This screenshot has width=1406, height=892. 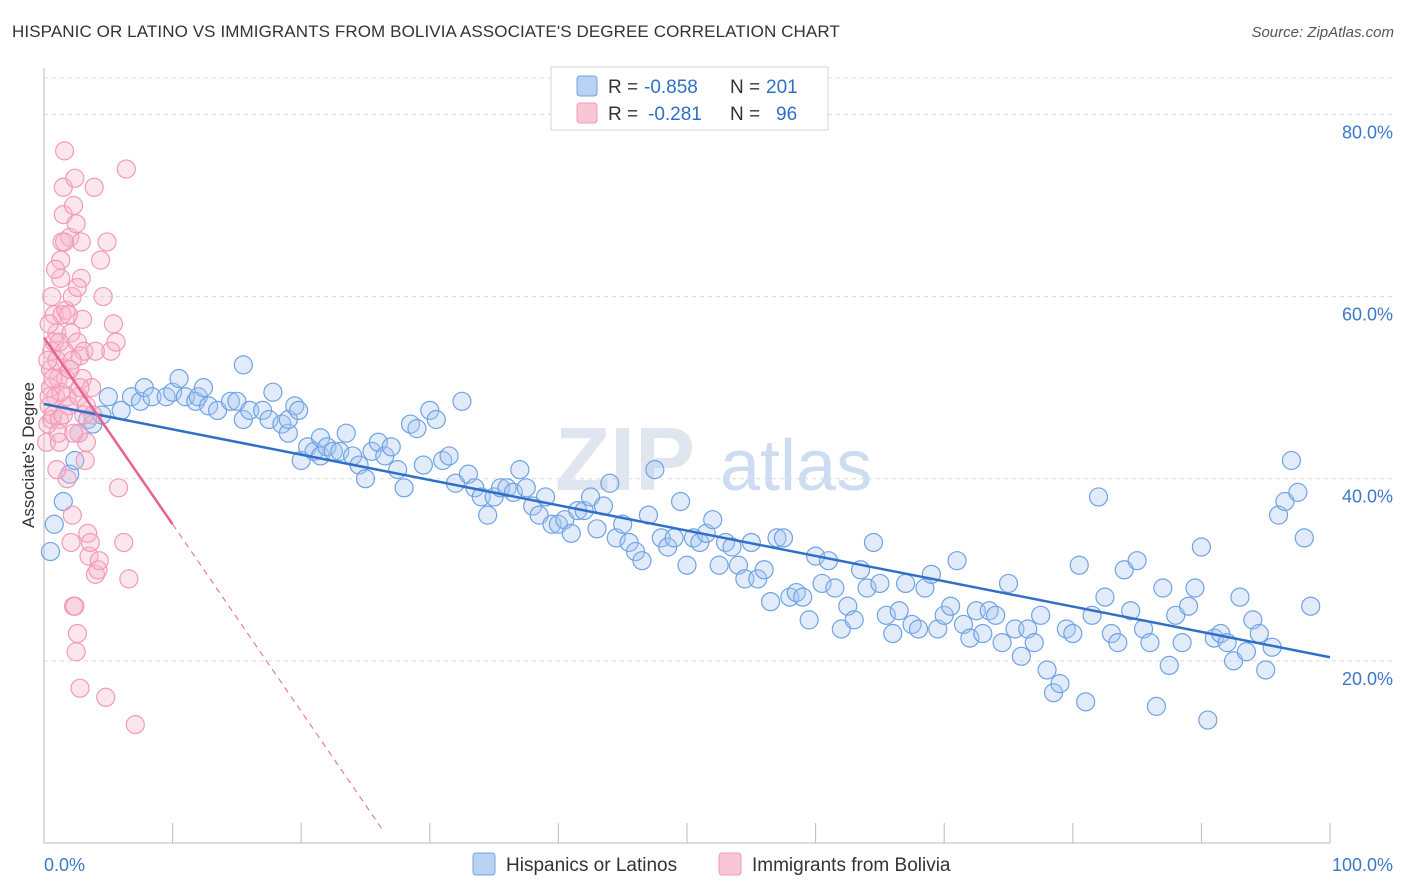 I want to click on bottom-legend-swatch-pink, so click(x=730, y=864).